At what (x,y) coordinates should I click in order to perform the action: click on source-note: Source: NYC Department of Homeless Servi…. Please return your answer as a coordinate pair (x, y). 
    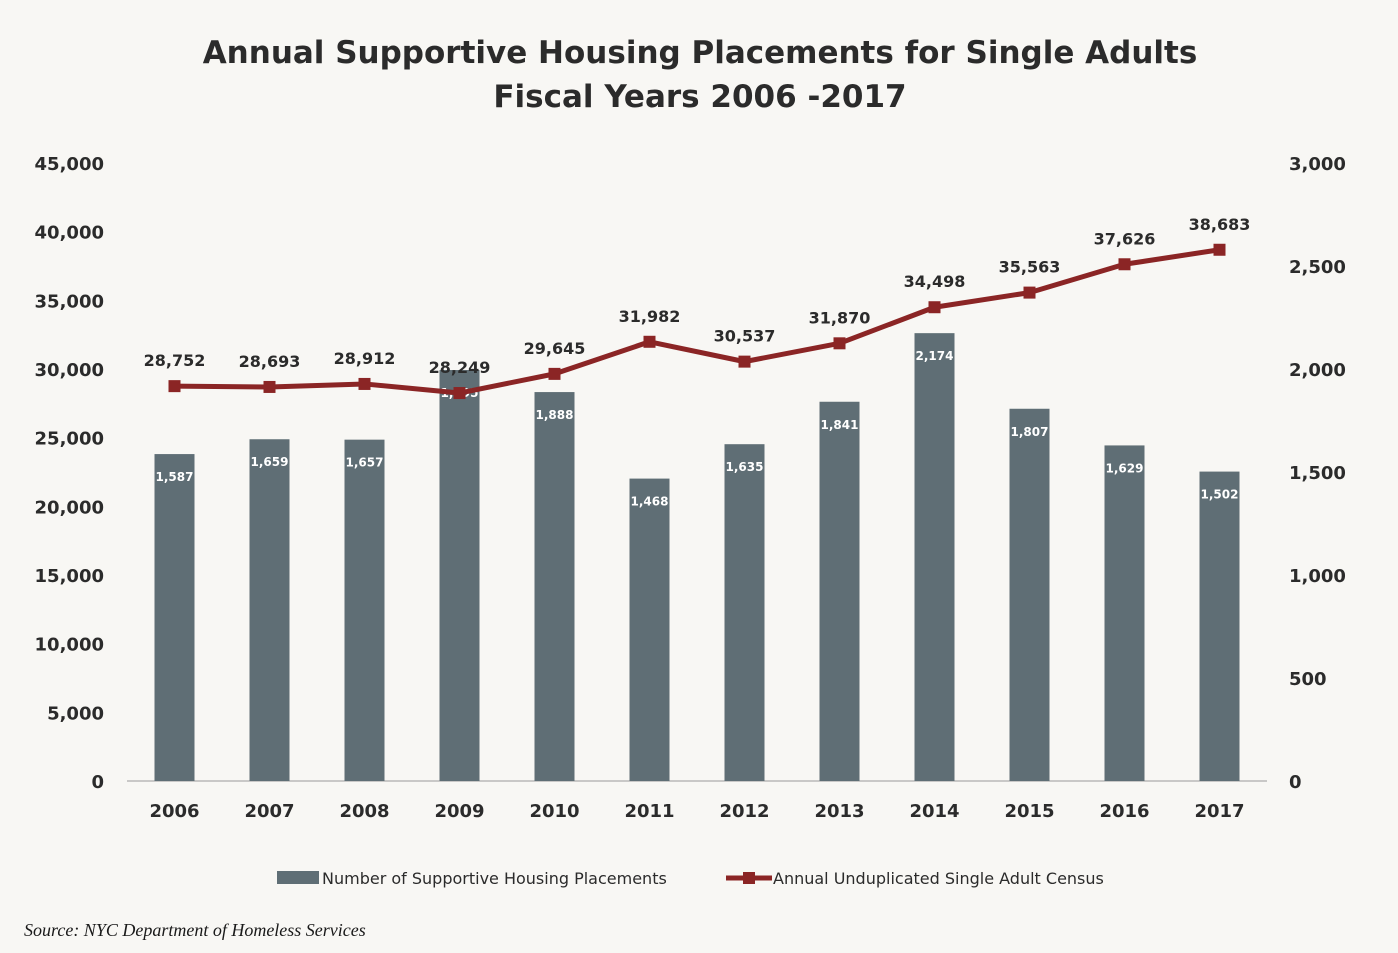
    Looking at the image, I should click on (195, 930).